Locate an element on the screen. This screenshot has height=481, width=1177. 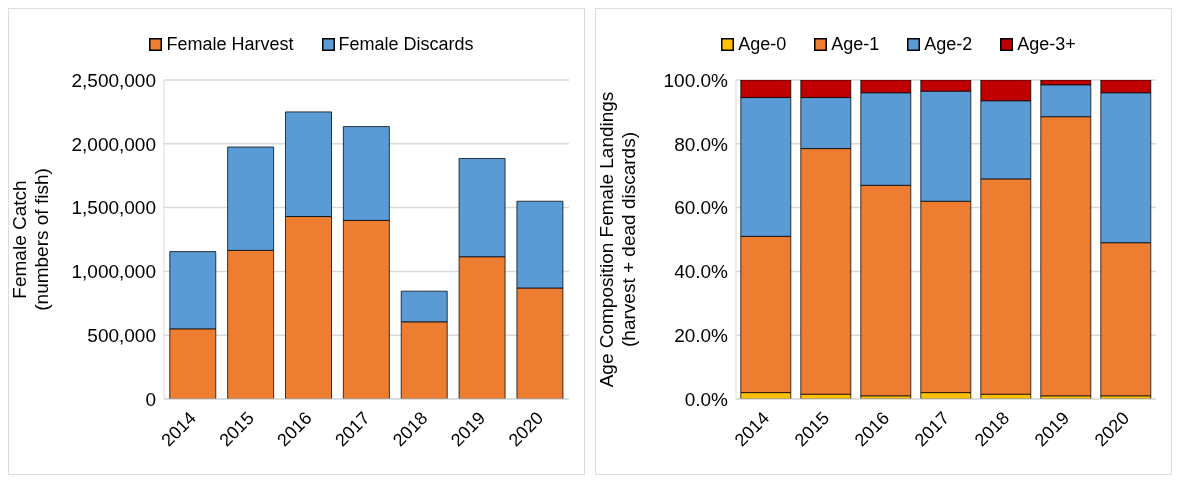
legend-label: Age-3+ is located at coordinates (1046, 44).